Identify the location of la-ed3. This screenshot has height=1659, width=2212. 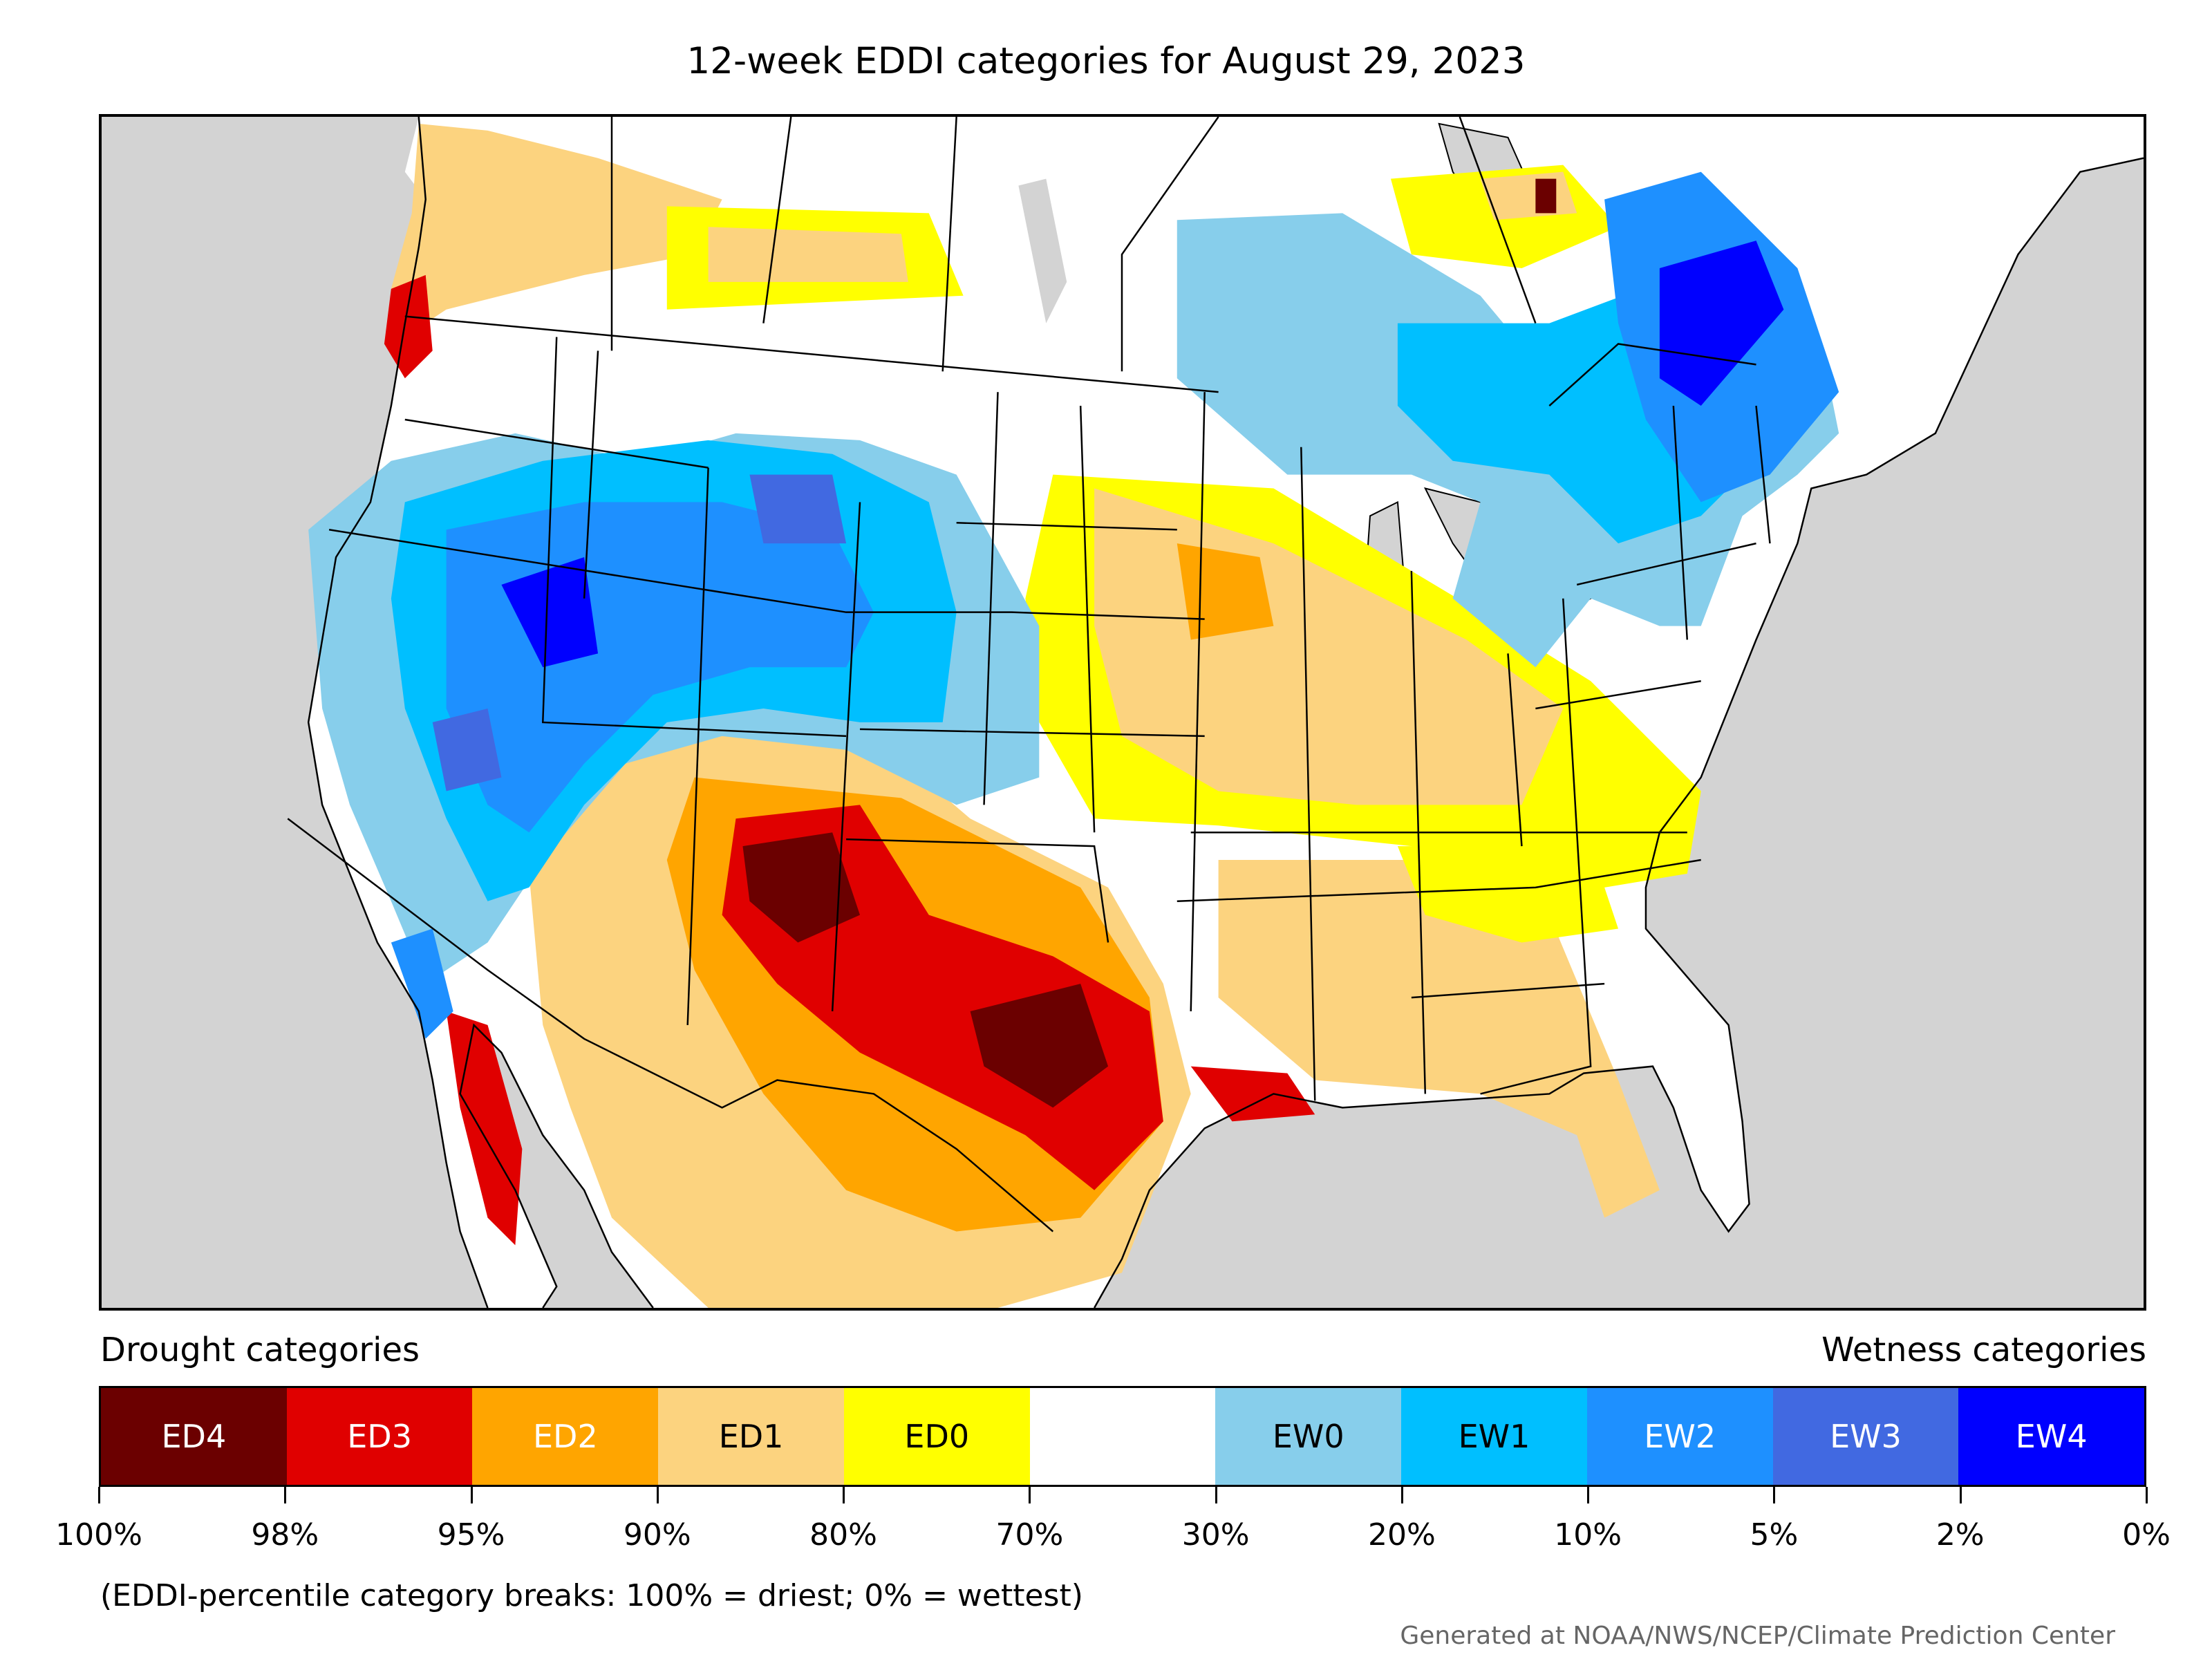
(1252, 1094).